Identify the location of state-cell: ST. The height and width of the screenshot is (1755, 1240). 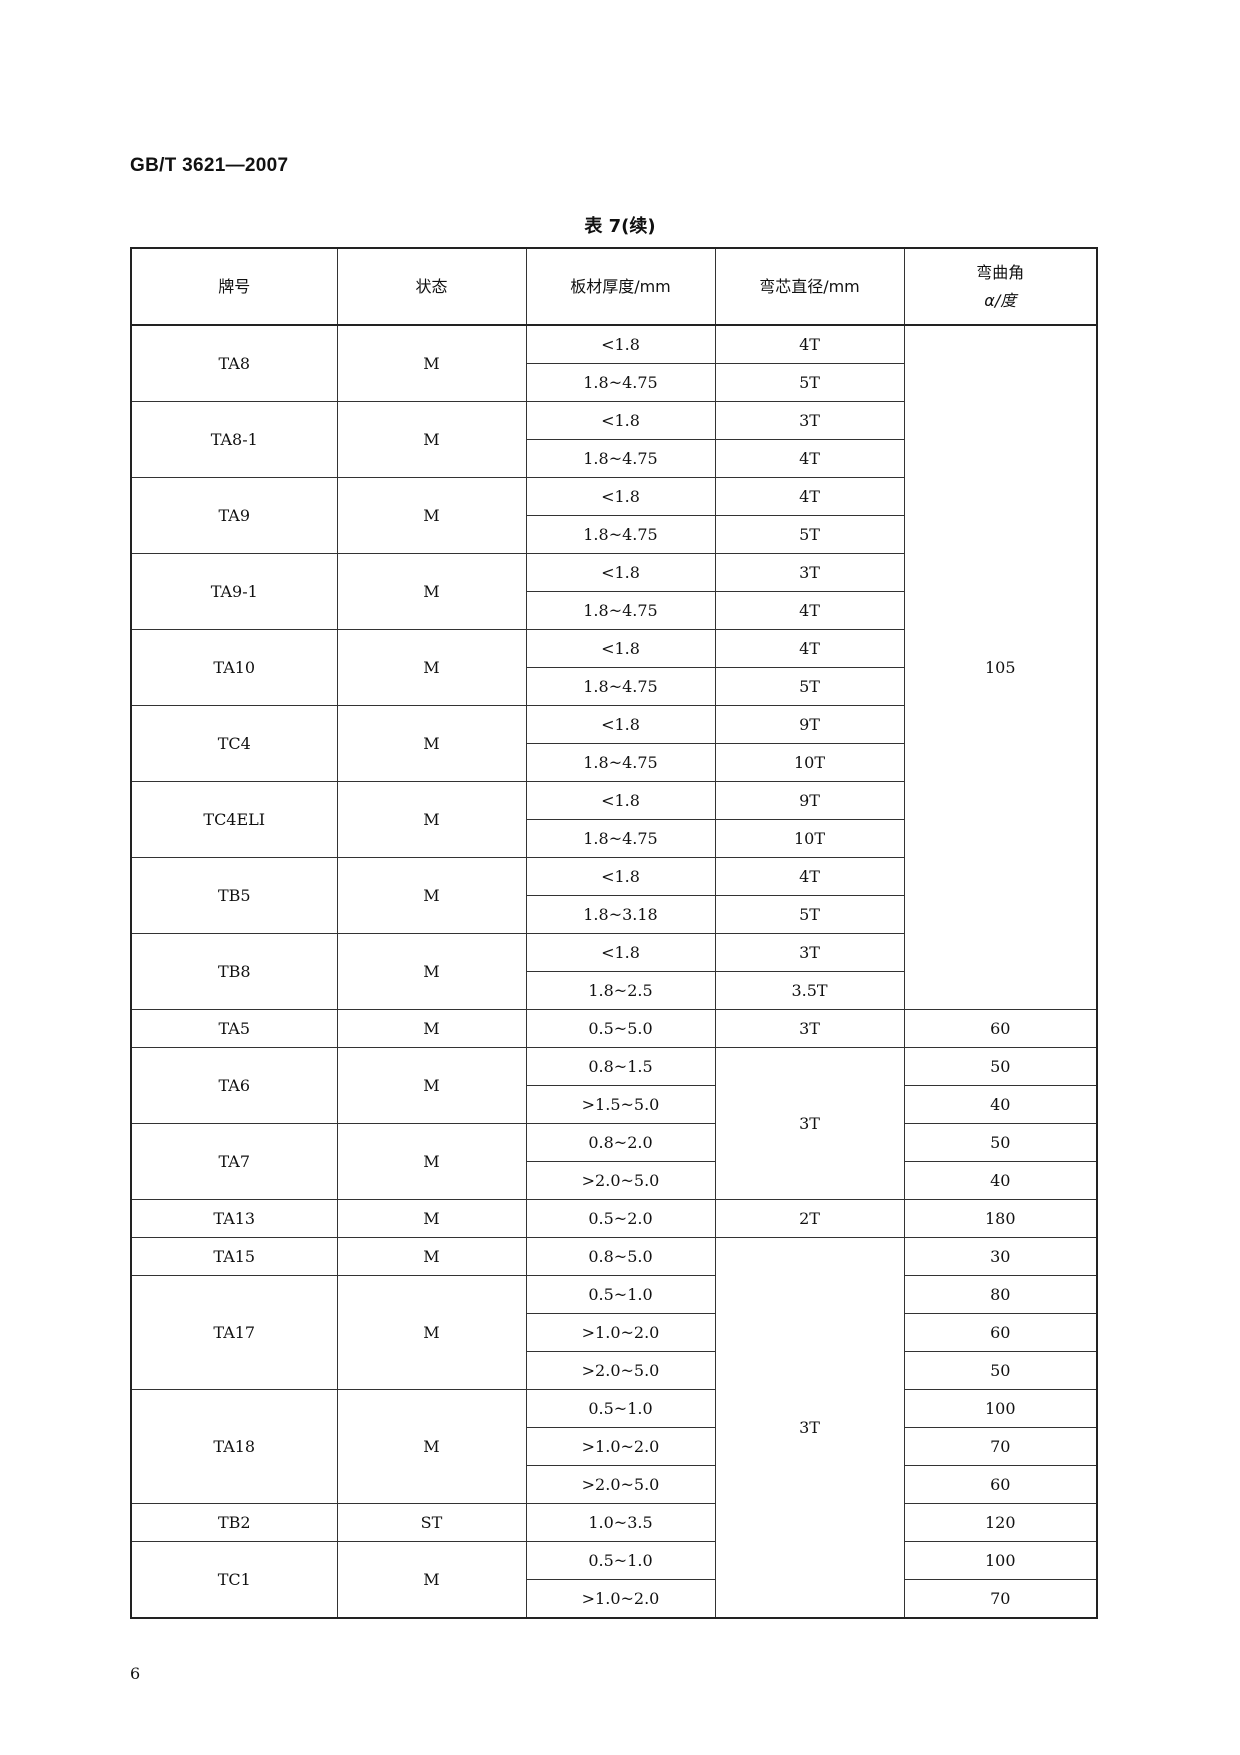
(431, 1522).